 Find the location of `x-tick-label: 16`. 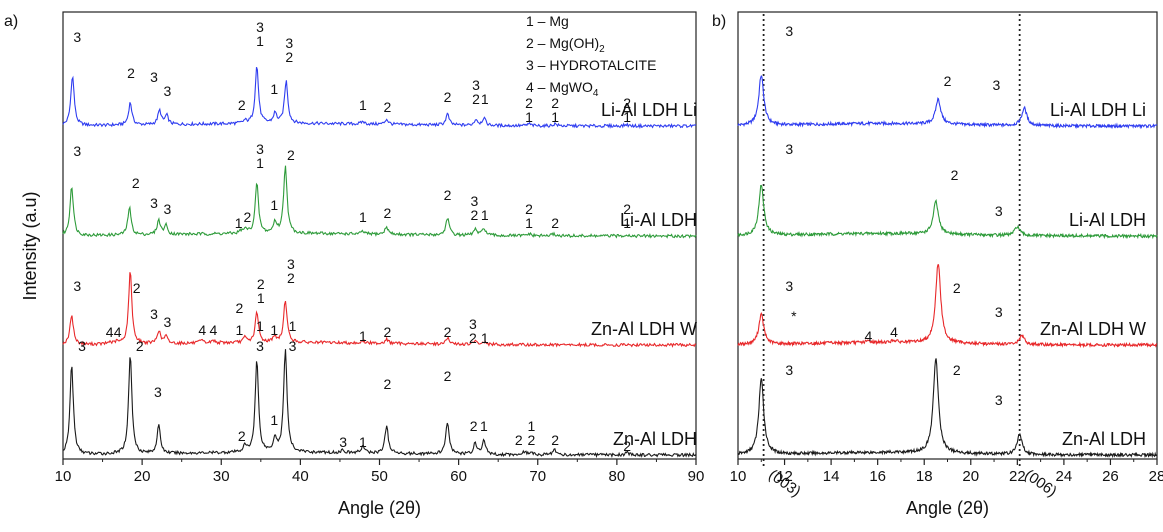

x-tick-label: 16 is located at coordinates (877, 476).